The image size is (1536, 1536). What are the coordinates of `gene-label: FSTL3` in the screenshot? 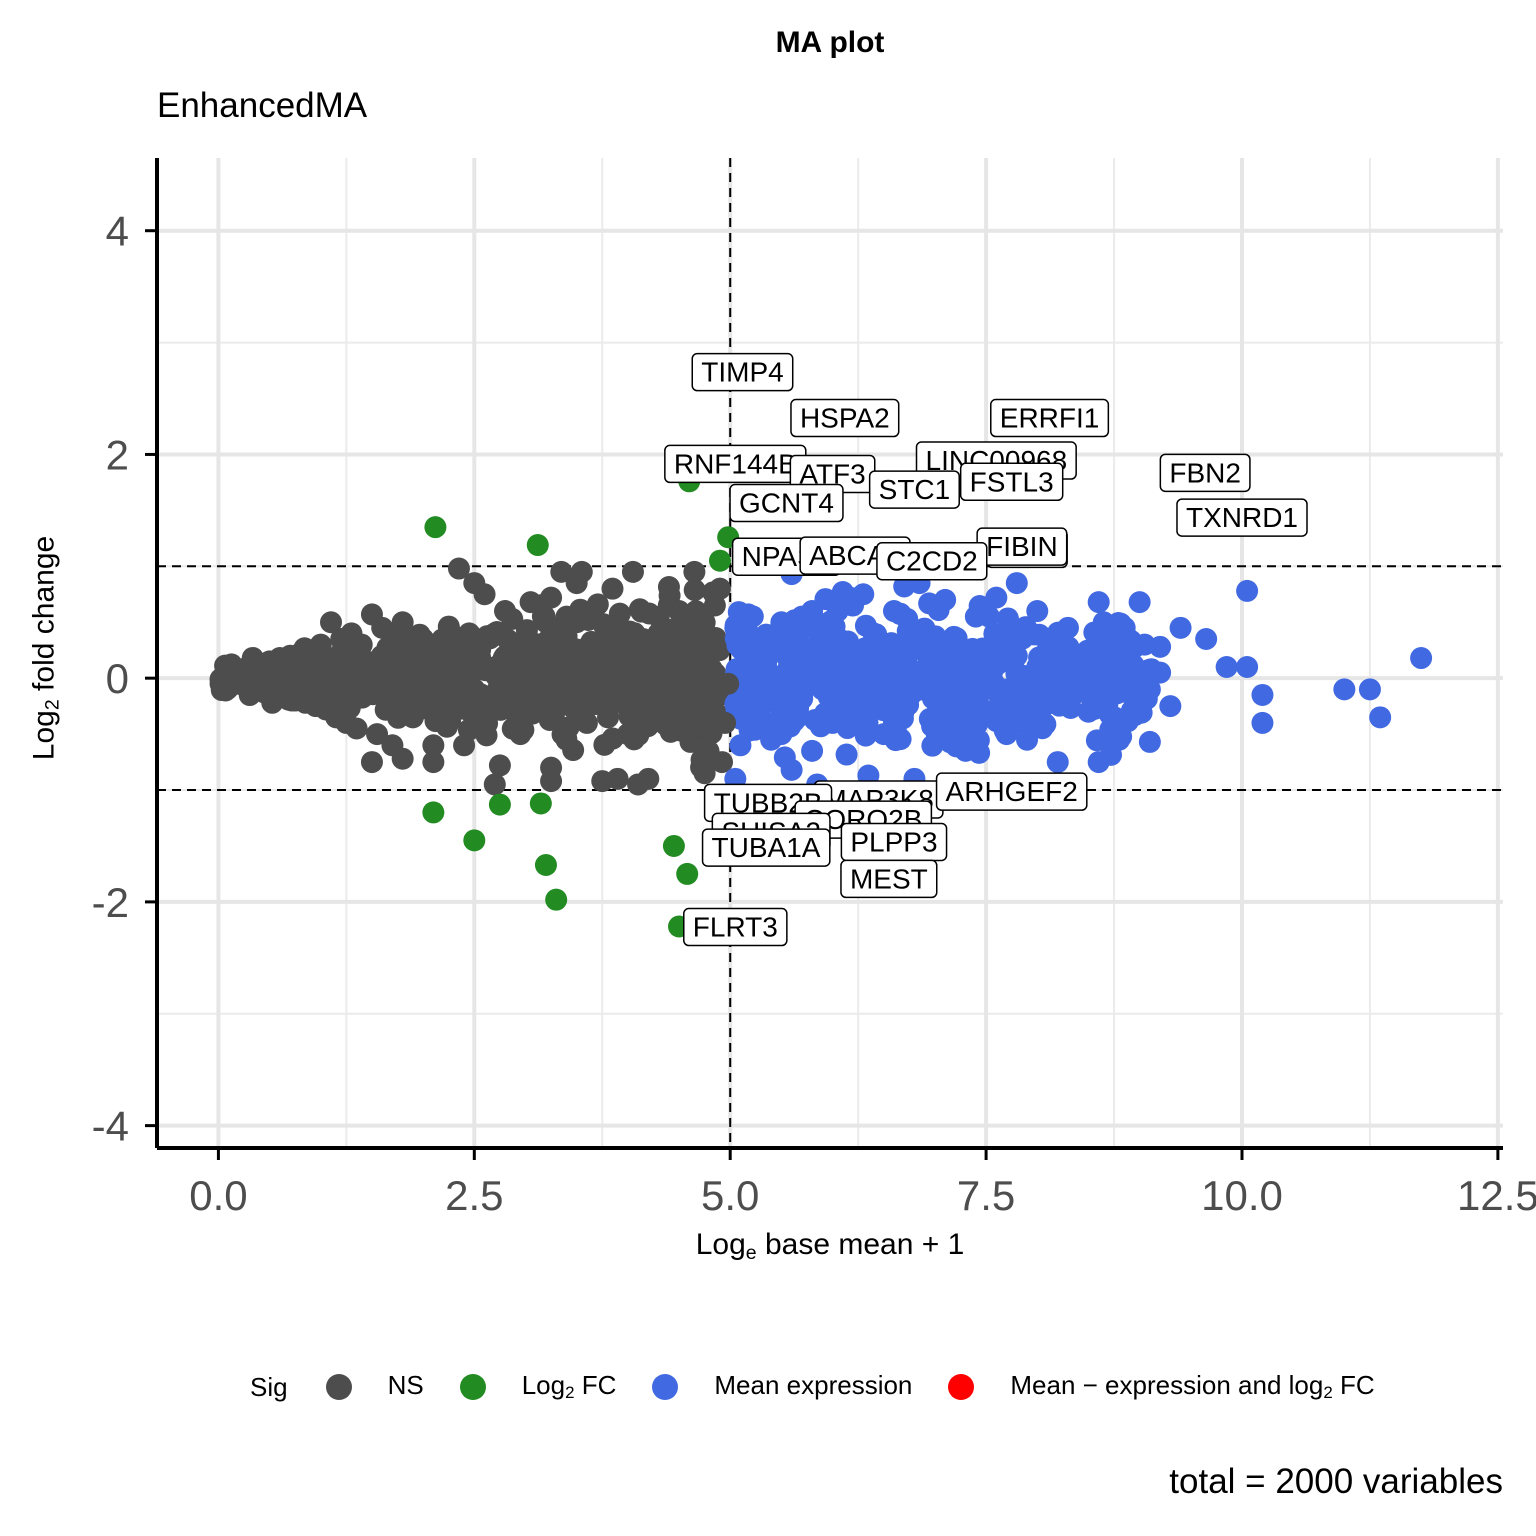 It's located at (1011, 482).